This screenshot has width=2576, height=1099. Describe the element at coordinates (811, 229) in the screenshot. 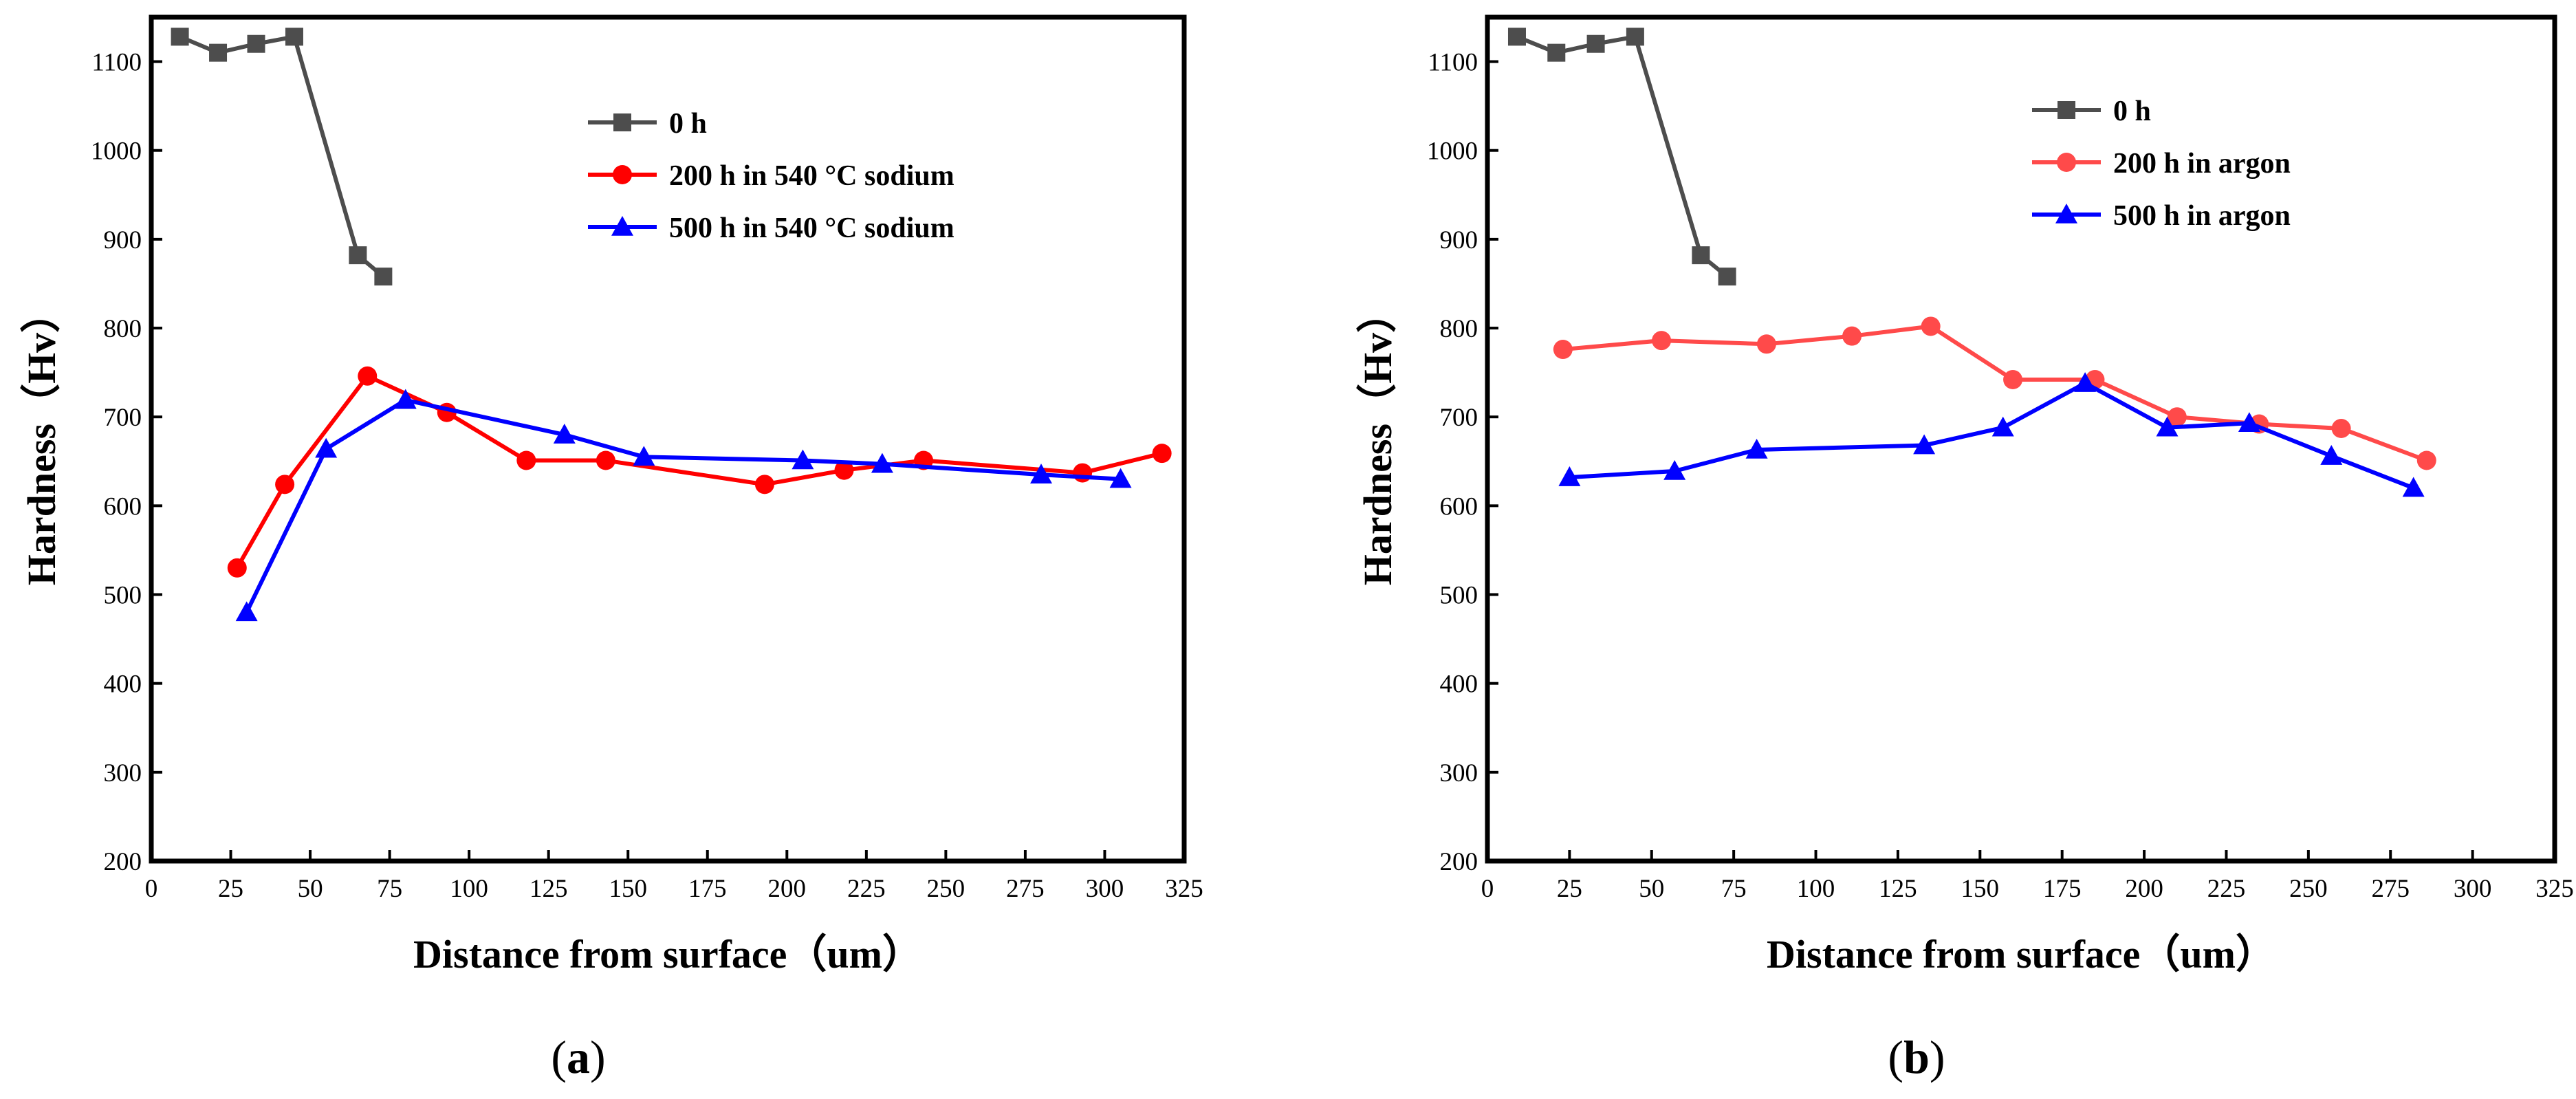

I see `legend-label: 500 h in 540 °C sodium` at that location.